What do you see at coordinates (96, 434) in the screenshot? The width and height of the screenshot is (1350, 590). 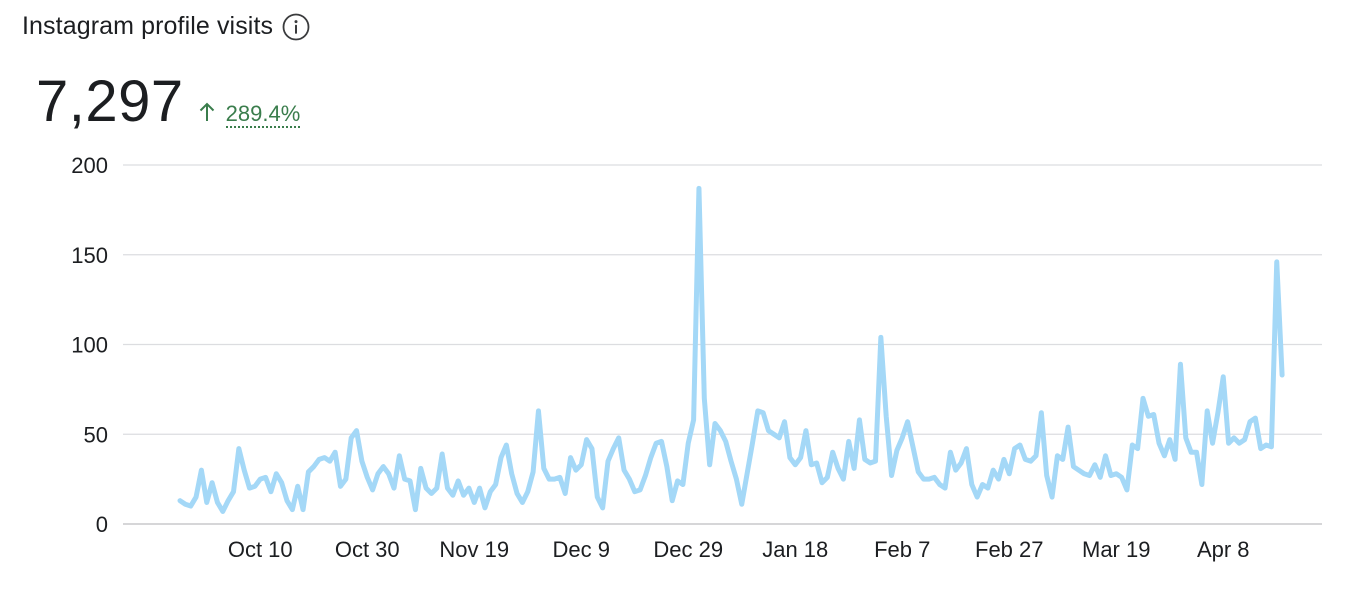 I see `y-tick-label: 50` at bounding box center [96, 434].